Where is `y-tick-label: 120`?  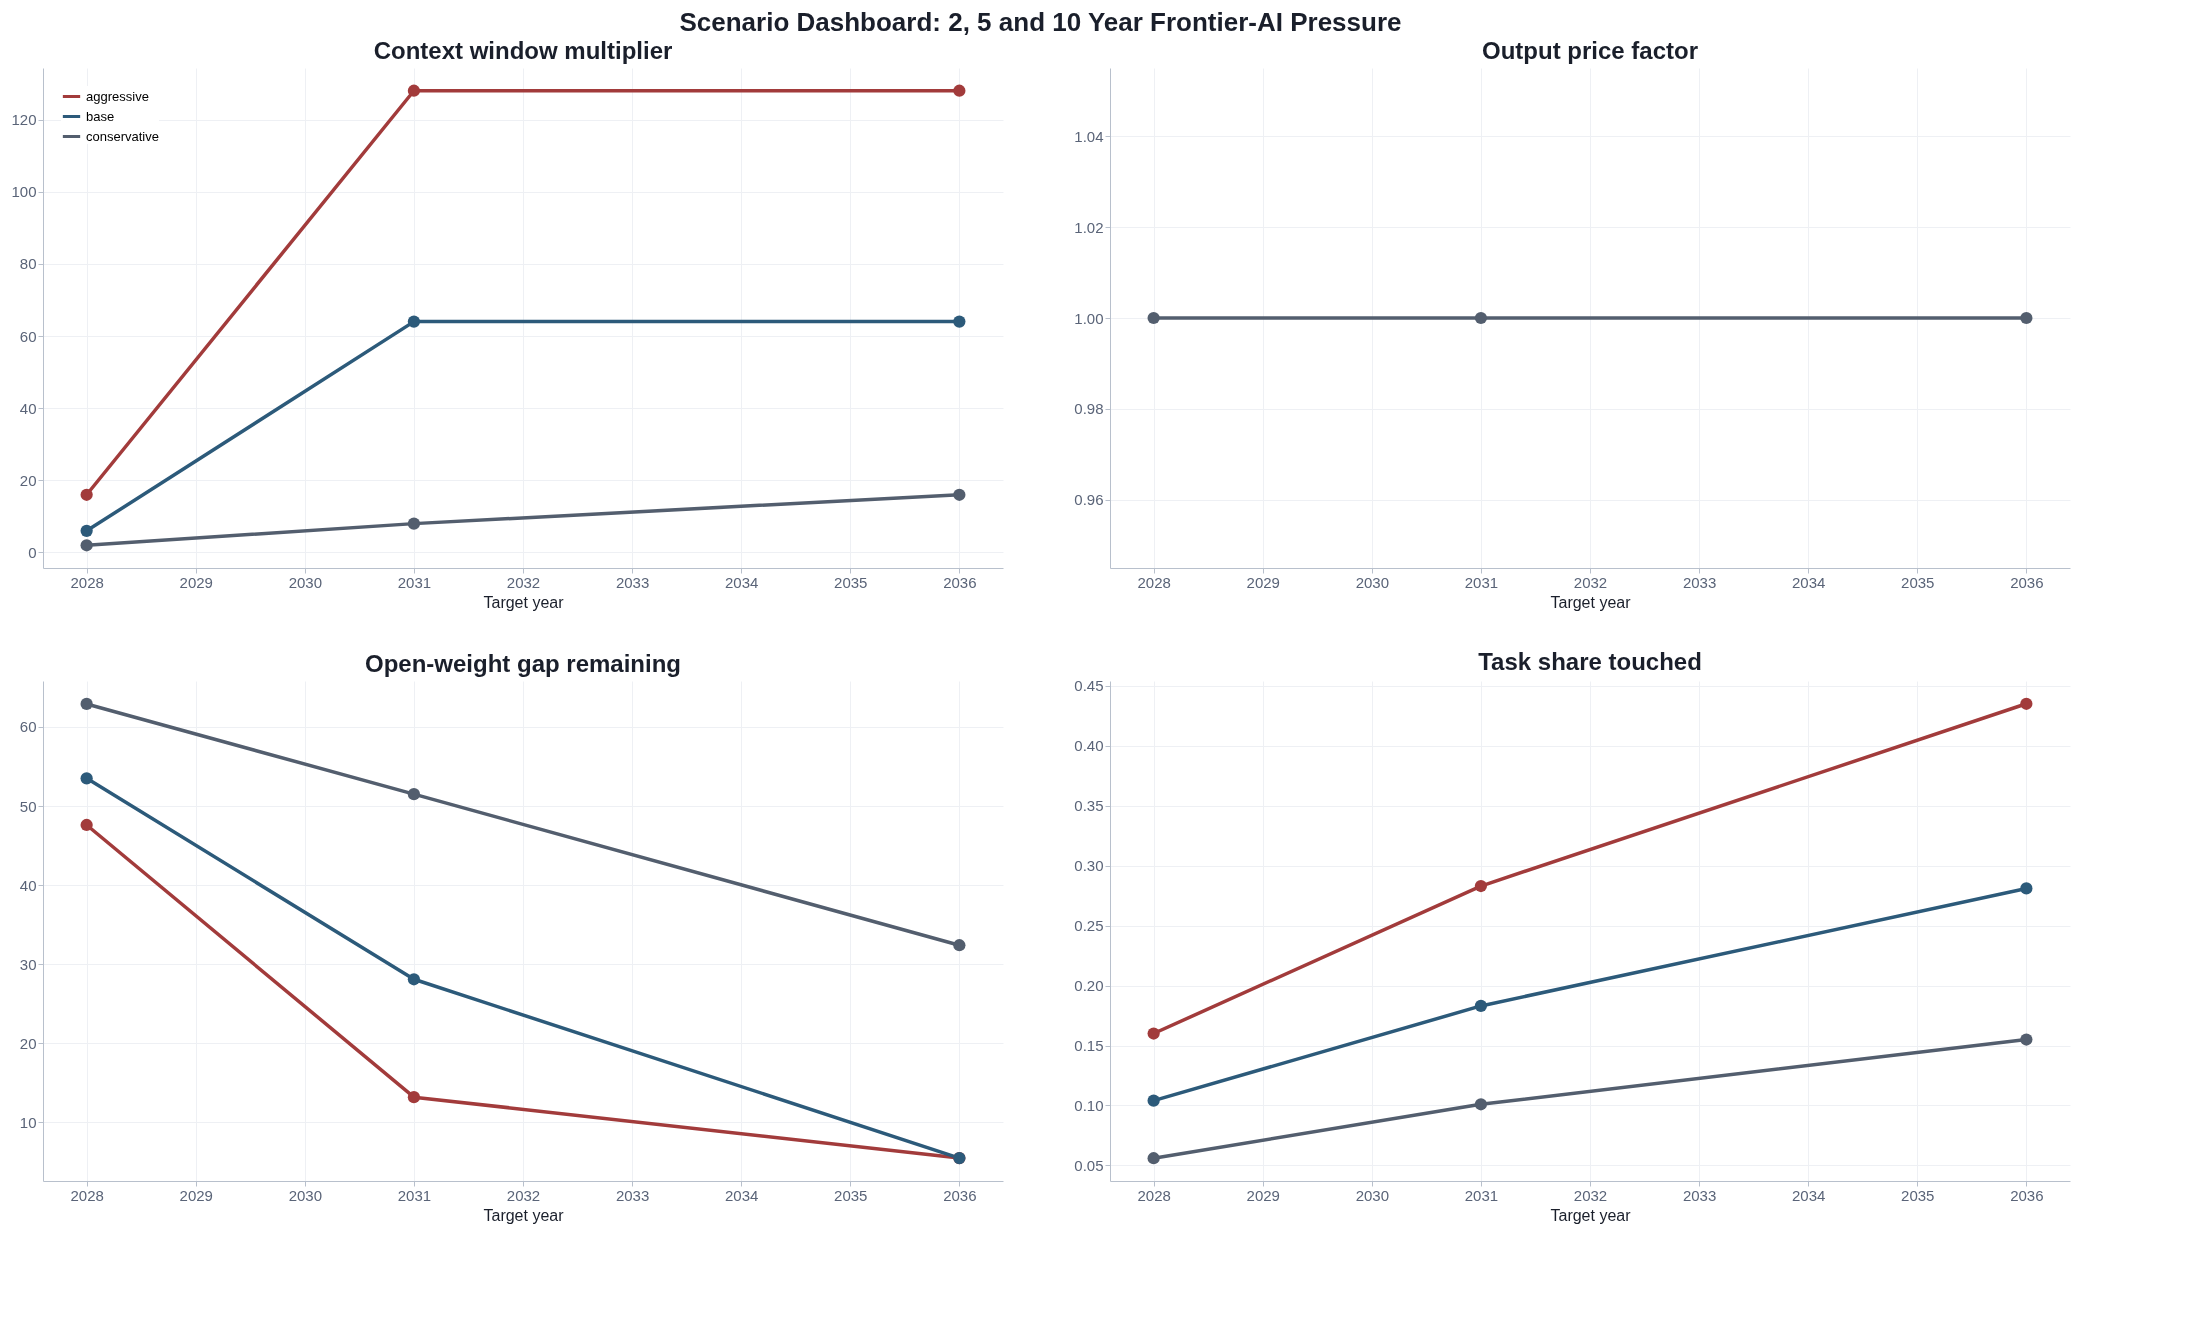 y-tick-label: 120 is located at coordinates (24, 120).